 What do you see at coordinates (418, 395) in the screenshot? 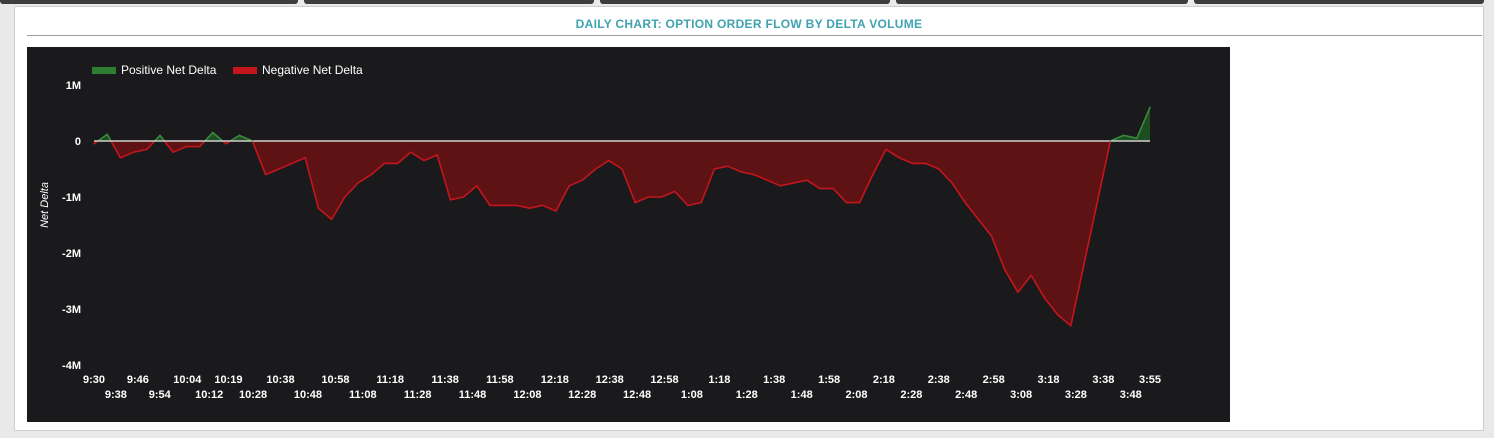
I see `x-tick-label: 11:28` at bounding box center [418, 395].